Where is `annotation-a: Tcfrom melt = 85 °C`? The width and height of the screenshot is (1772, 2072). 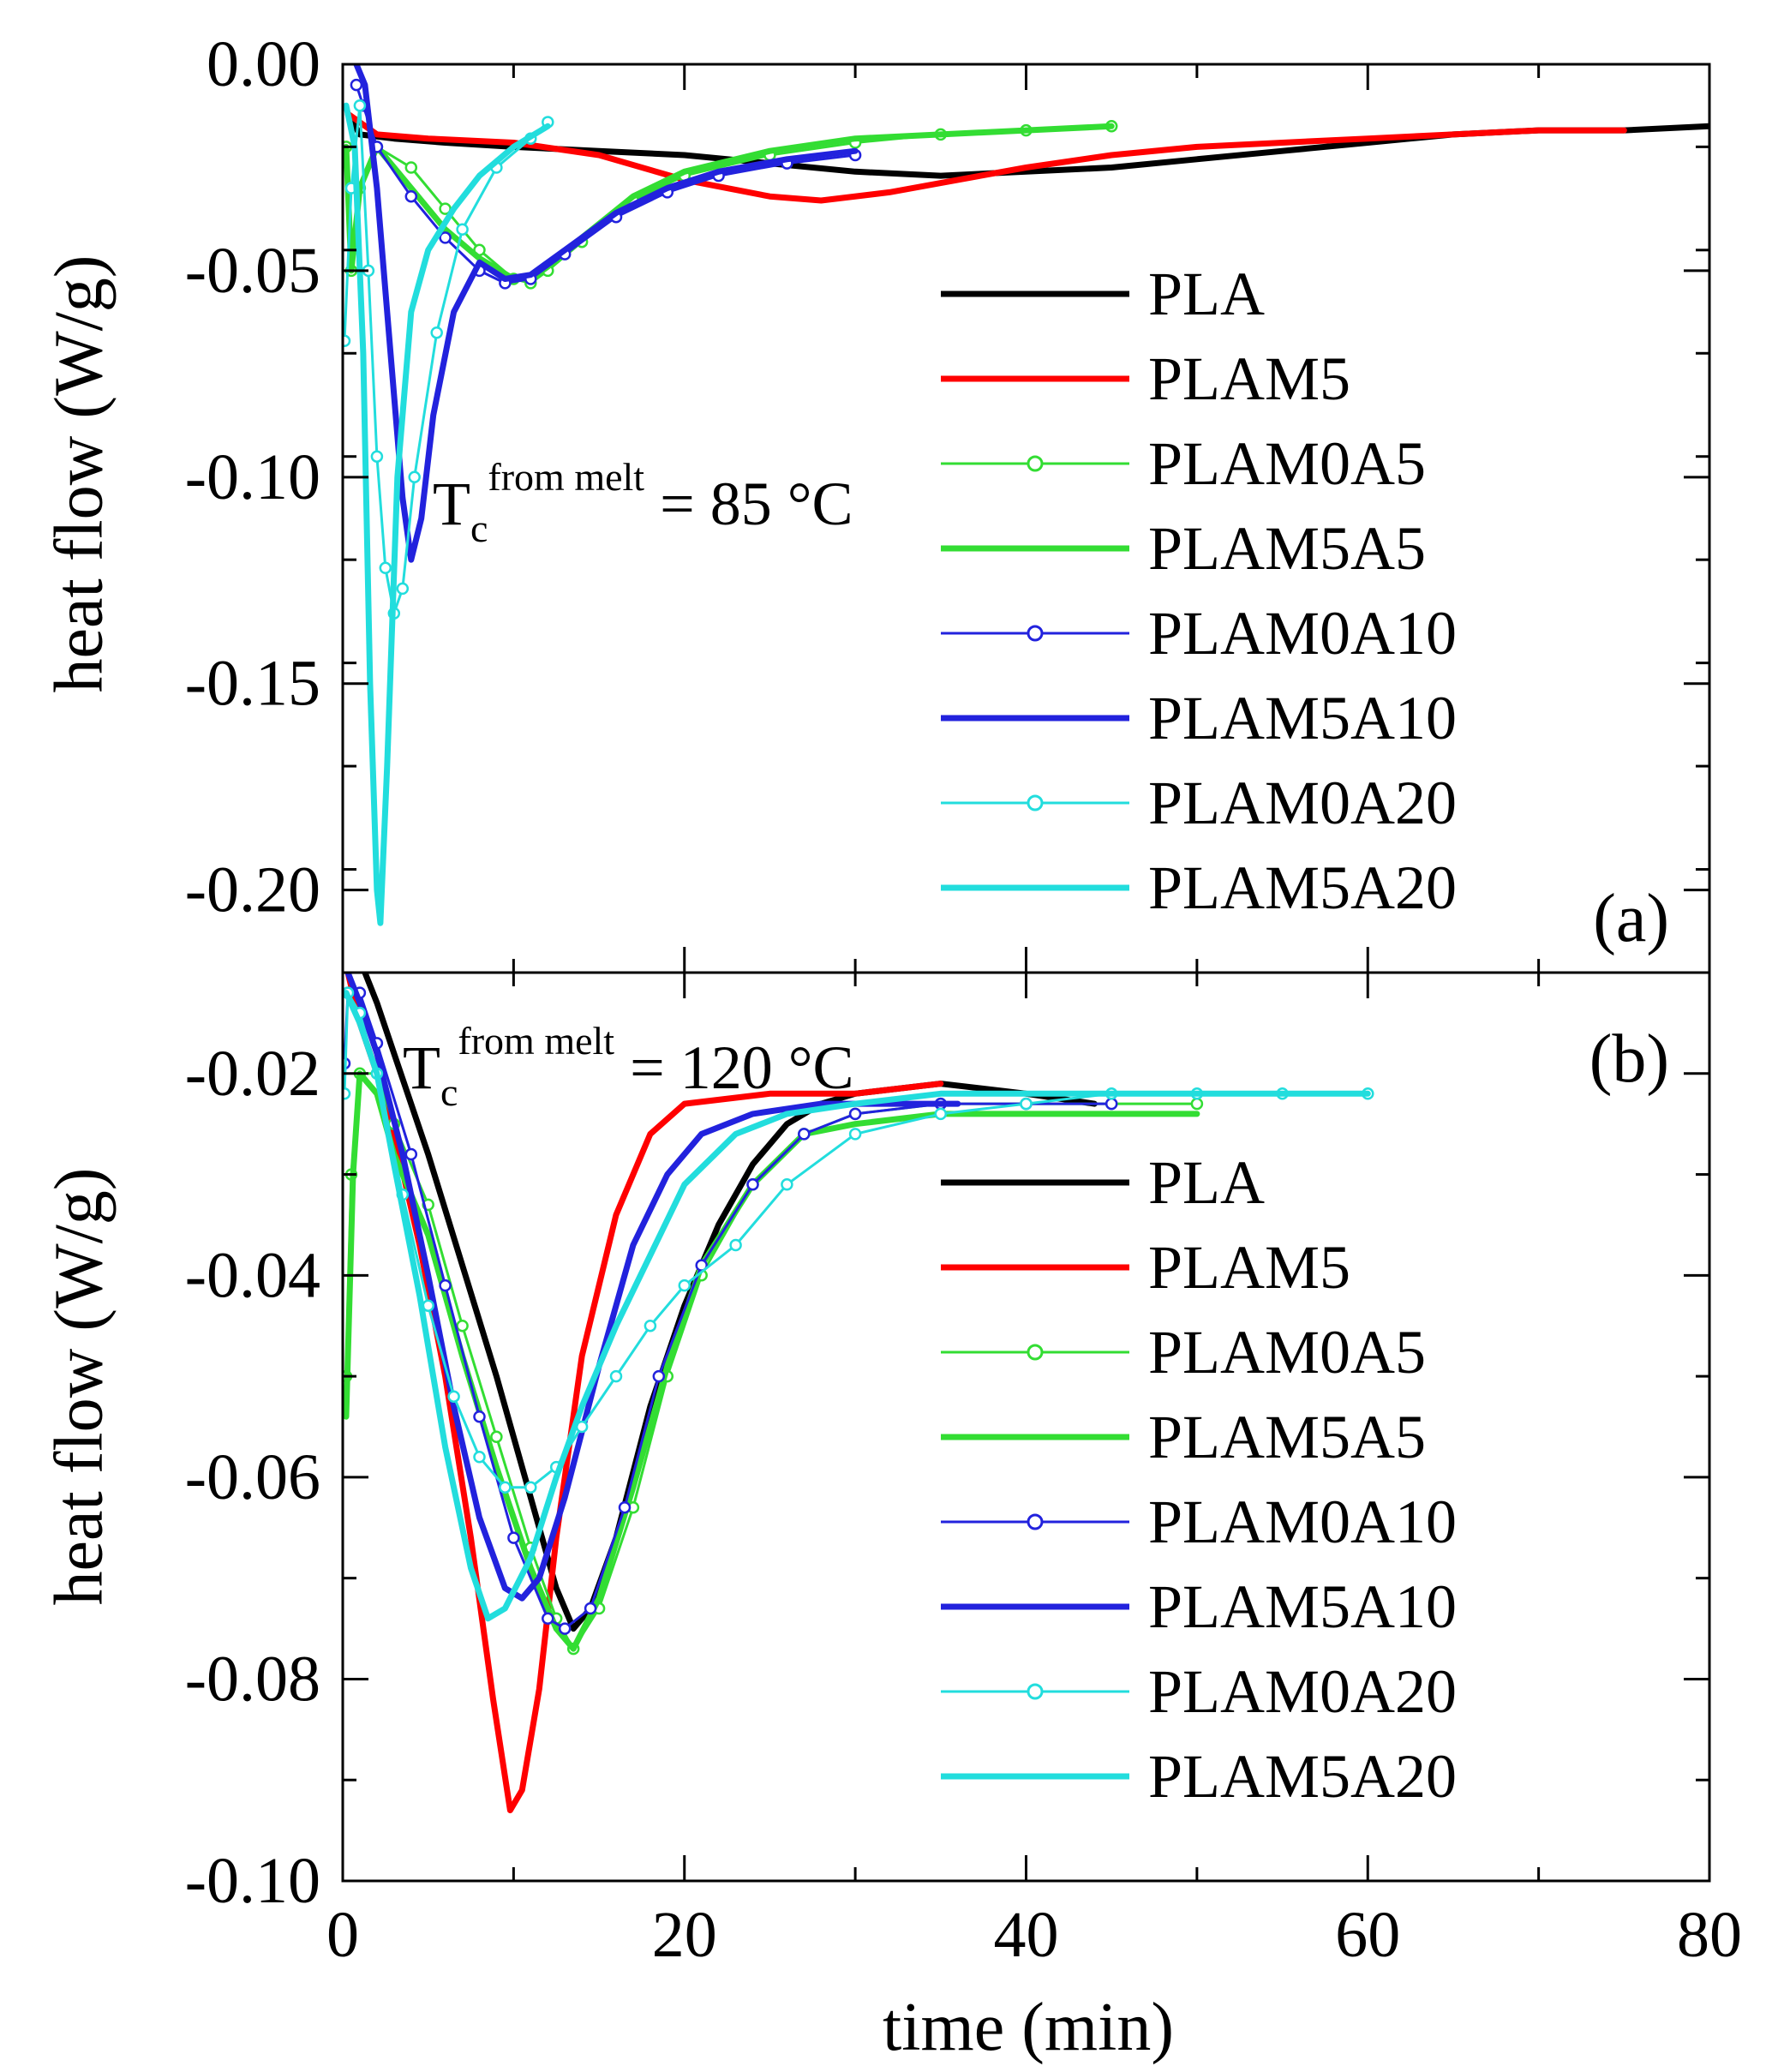
annotation-a: Tcfrom melt = 85 °C is located at coordinates (643, 502).